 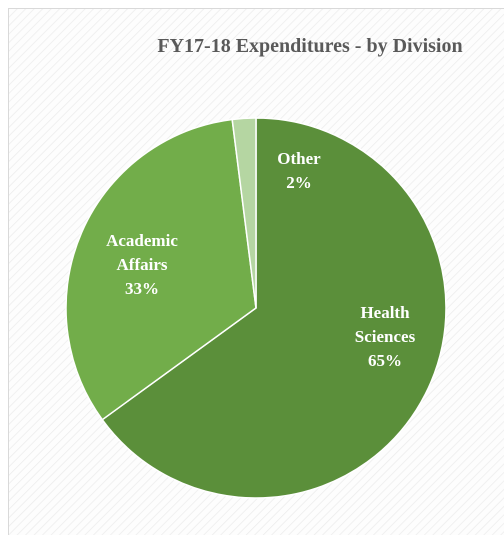 What do you see at coordinates (385, 360) in the screenshot?
I see `slice-value-label: 65%` at bounding box center [385, 360].